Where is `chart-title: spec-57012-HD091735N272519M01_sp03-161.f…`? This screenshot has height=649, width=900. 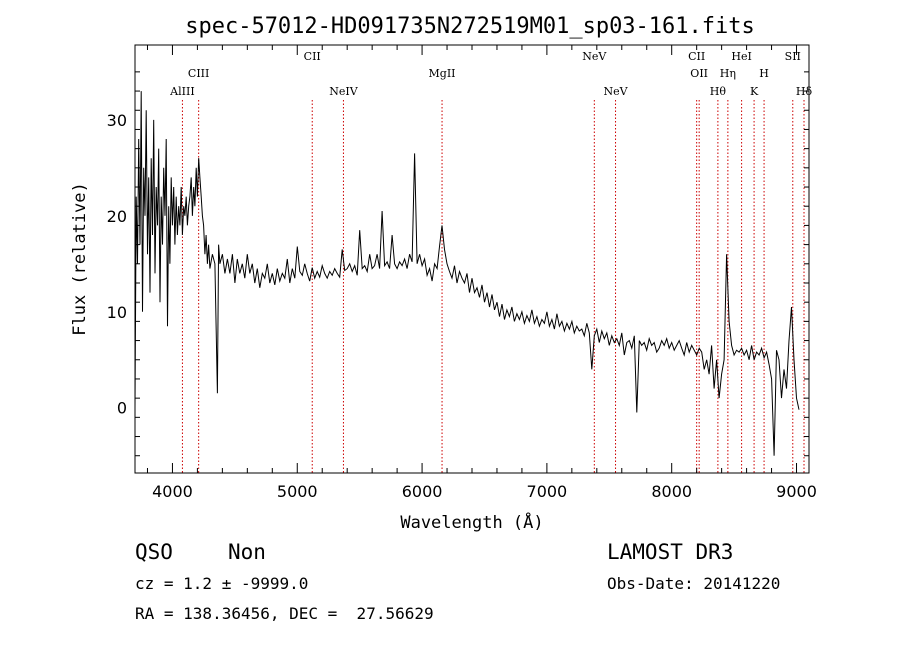
chart-title: spec-57012-HD091735N272519M01_sp03-161.f… is located at coordinates (470, 26).